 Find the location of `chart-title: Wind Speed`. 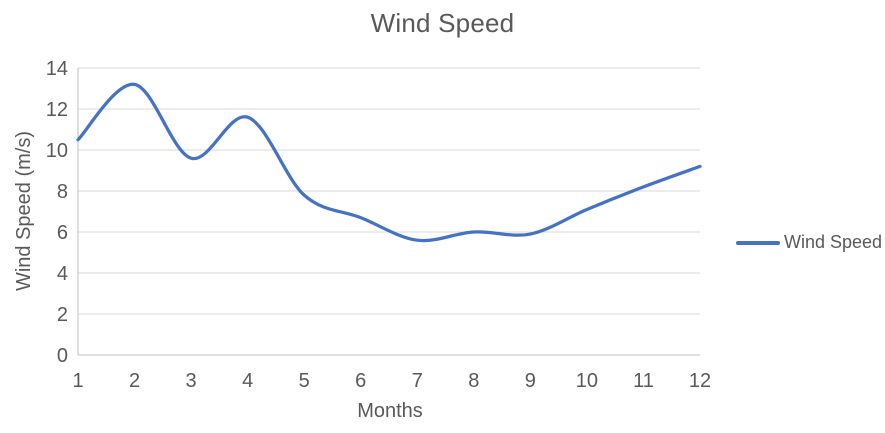

chart-title: Wind Speed is located at coordinates (442, 23).